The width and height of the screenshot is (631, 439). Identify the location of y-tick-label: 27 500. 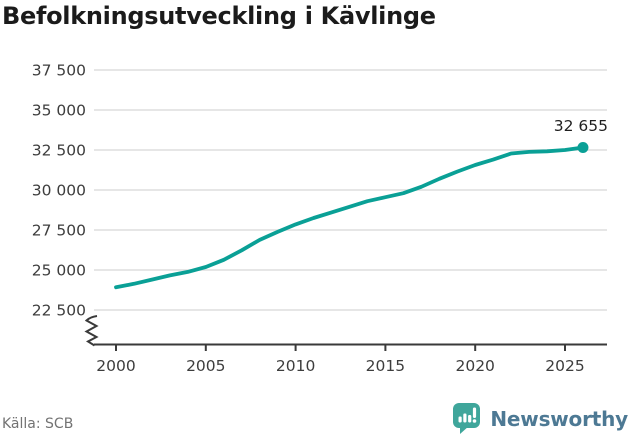
(59, 231).